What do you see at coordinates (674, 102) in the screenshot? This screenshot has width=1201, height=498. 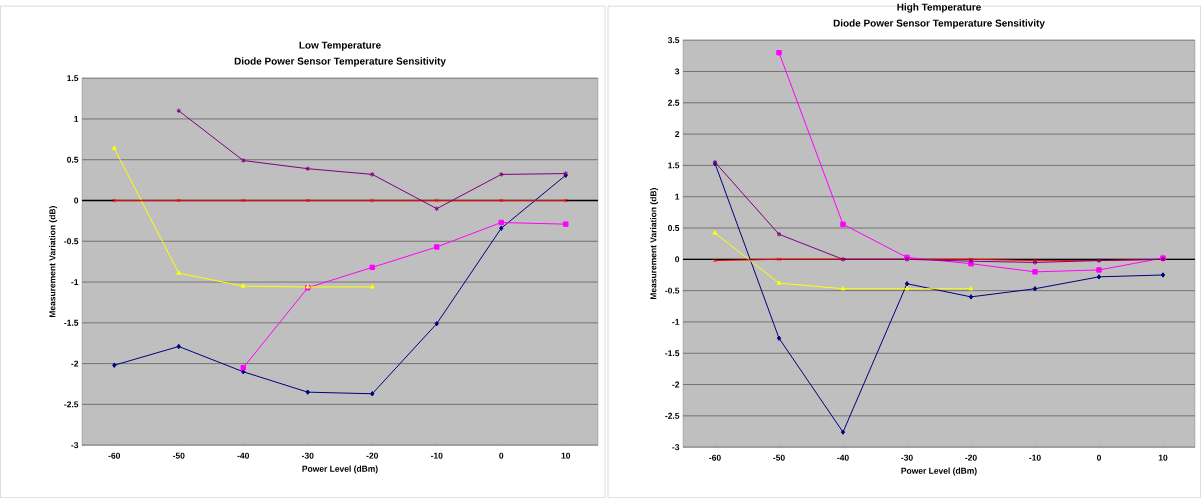 I see `y-tick-label: 2.5` at bounding box center [674, 102].